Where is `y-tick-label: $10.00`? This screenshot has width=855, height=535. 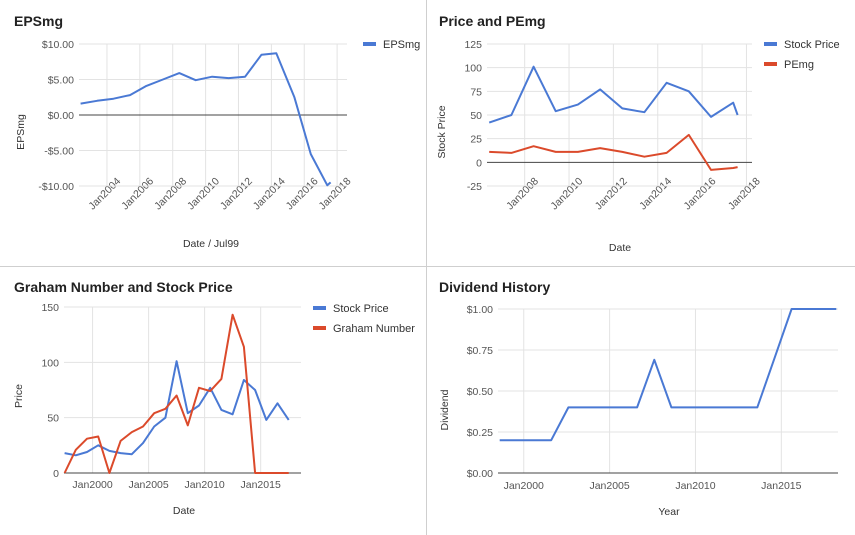
y-tick-label: $10.00 is located at coordinates (58, 45).